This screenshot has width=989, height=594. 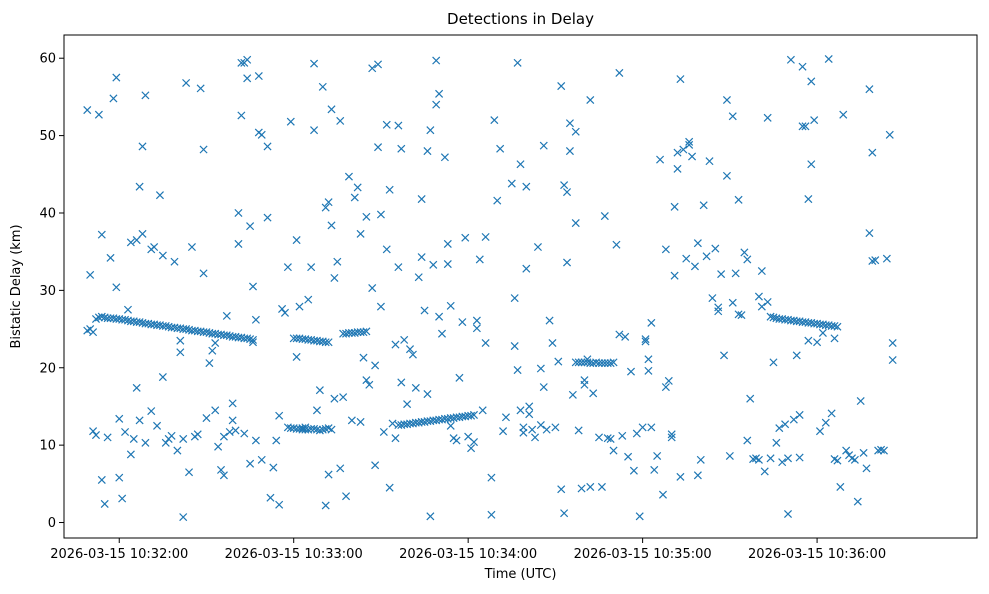 What do you see at coordinates (804, 321) in the screenshot?
I see `series-track-E` at bounding box center [804, 321].